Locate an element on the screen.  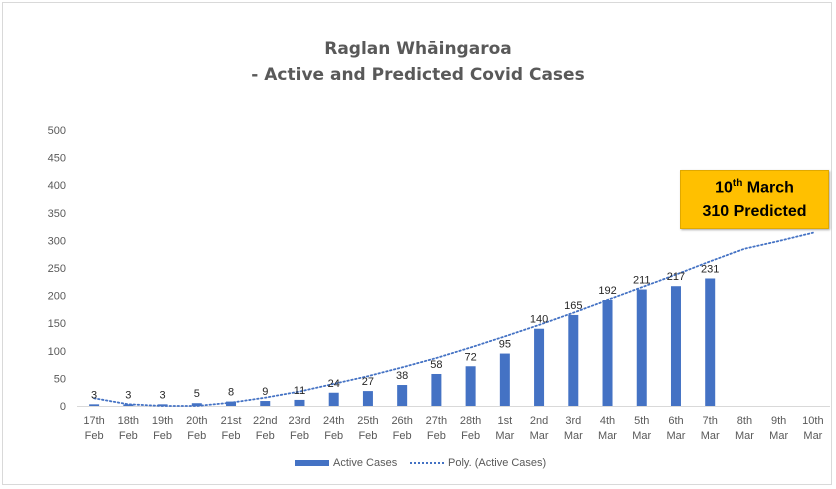
data-label-8: 24 is located at coordinates (334, 384).